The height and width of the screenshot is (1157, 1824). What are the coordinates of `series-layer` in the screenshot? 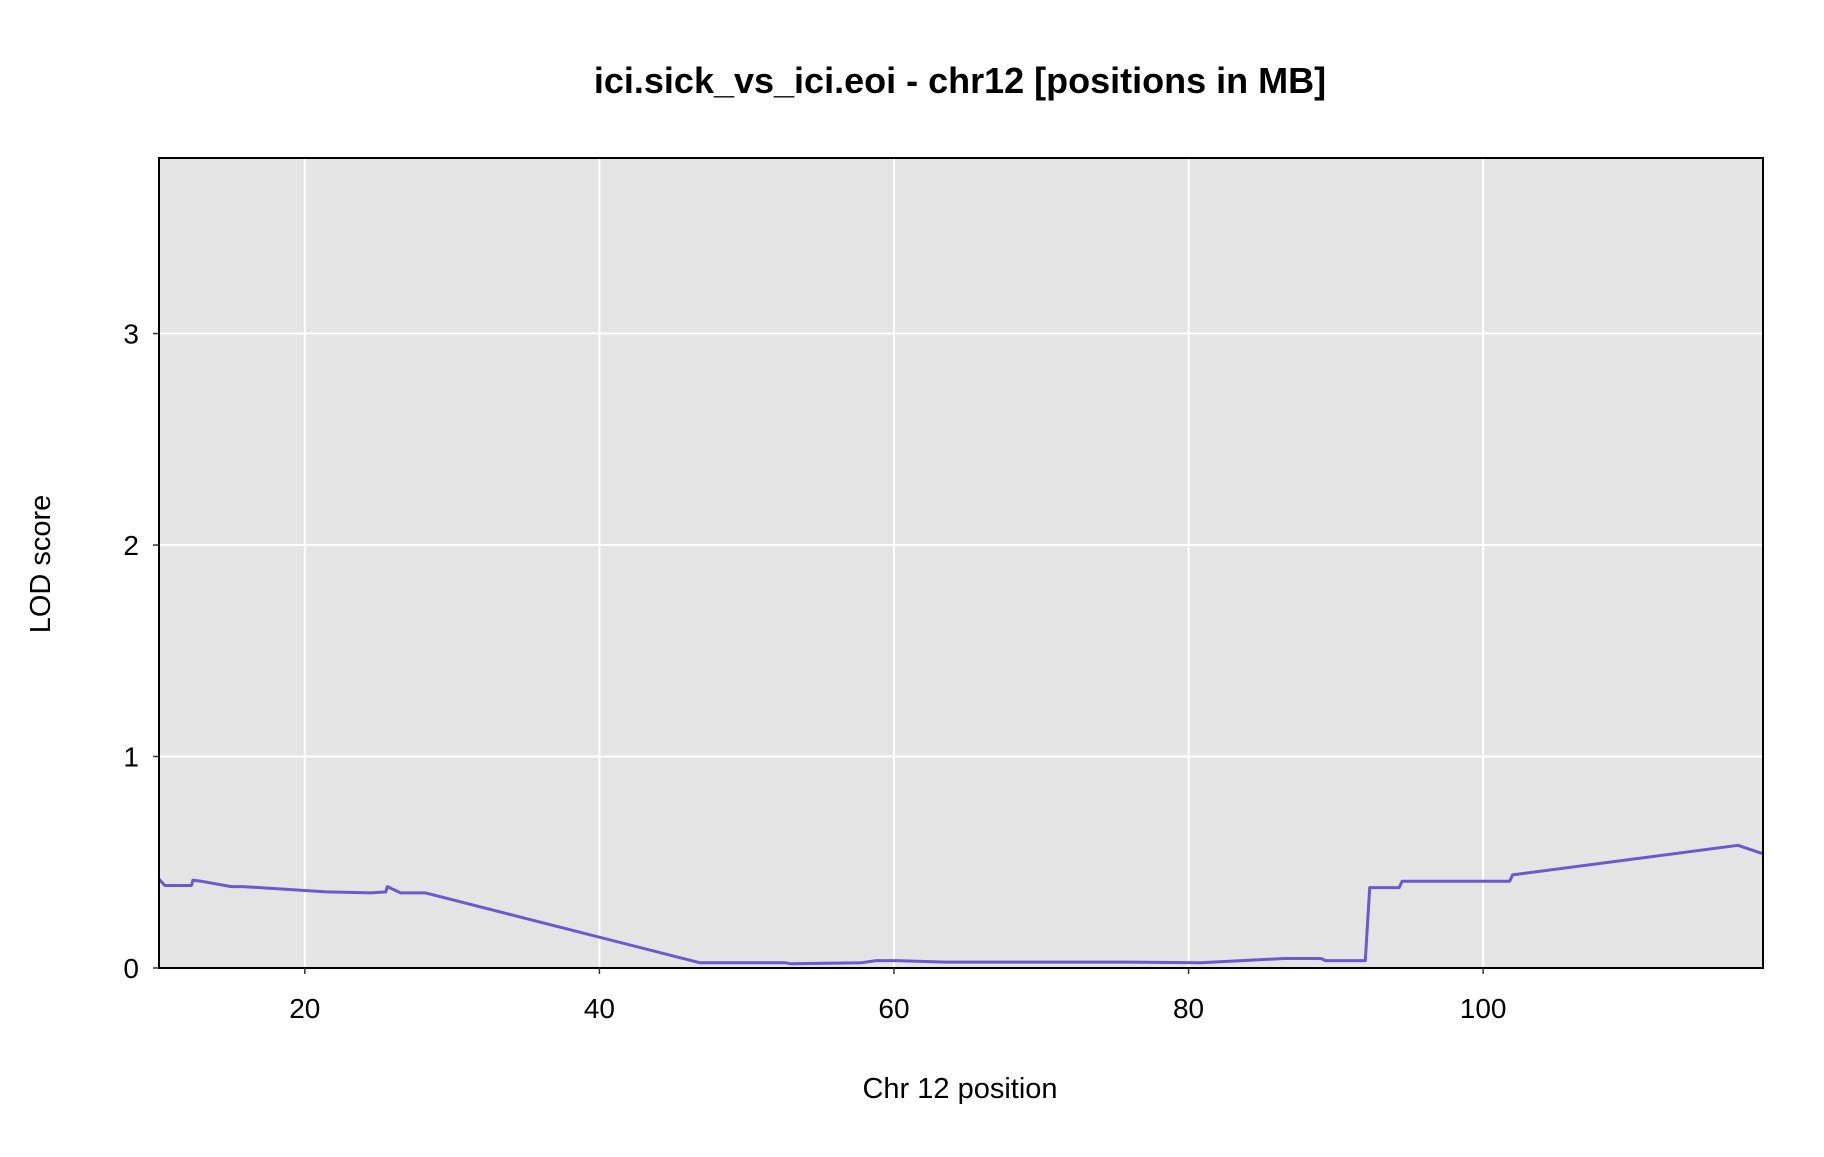 It's located at (960, 904).